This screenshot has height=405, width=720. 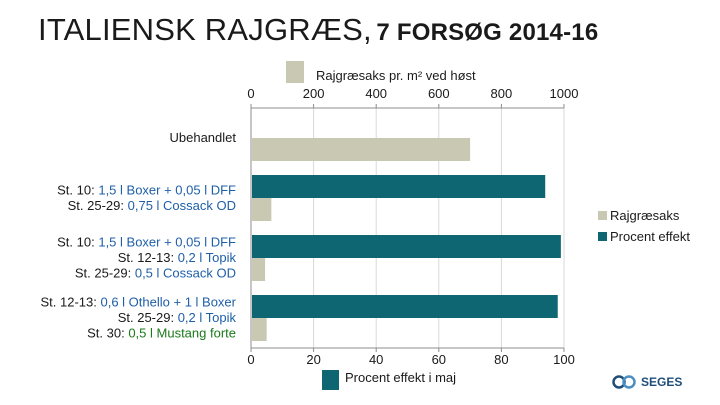 I want to click on category-label-part: 0,5 l Mustang forte, so click(x=182, y=333).